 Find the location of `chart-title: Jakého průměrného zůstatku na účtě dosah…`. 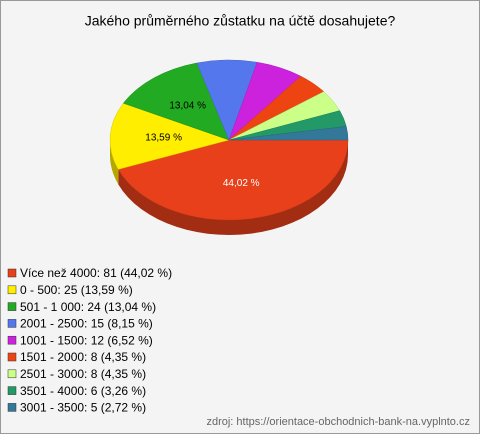

chart-title: Jakého průměrného zůstatku na účtě dosah… is located at coordinates (240, 21).